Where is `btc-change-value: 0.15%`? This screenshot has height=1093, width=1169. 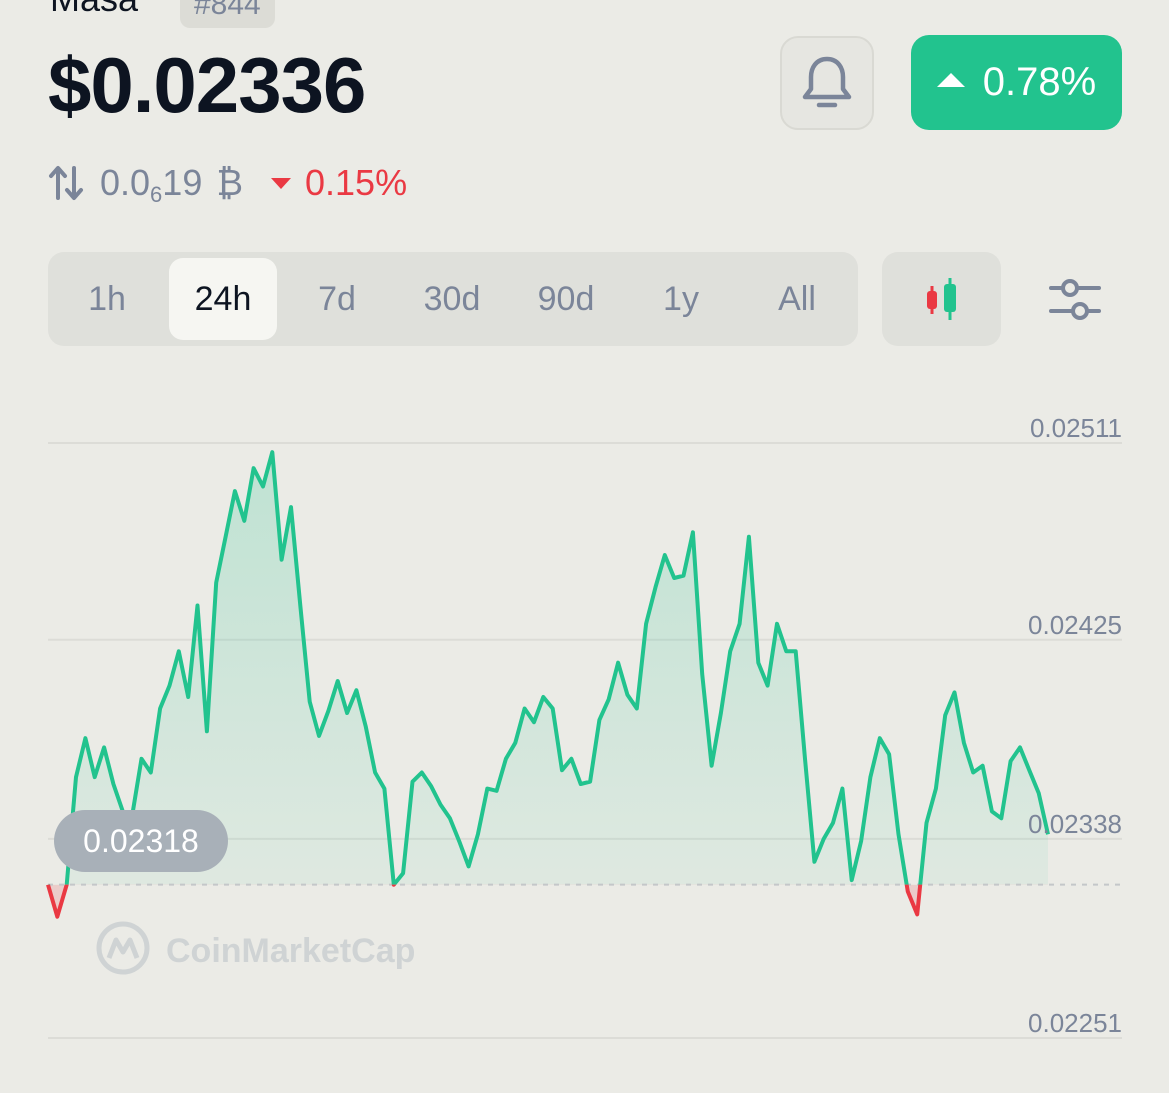
btc-change-value: 0.15% is located at coordinates (356, 182).